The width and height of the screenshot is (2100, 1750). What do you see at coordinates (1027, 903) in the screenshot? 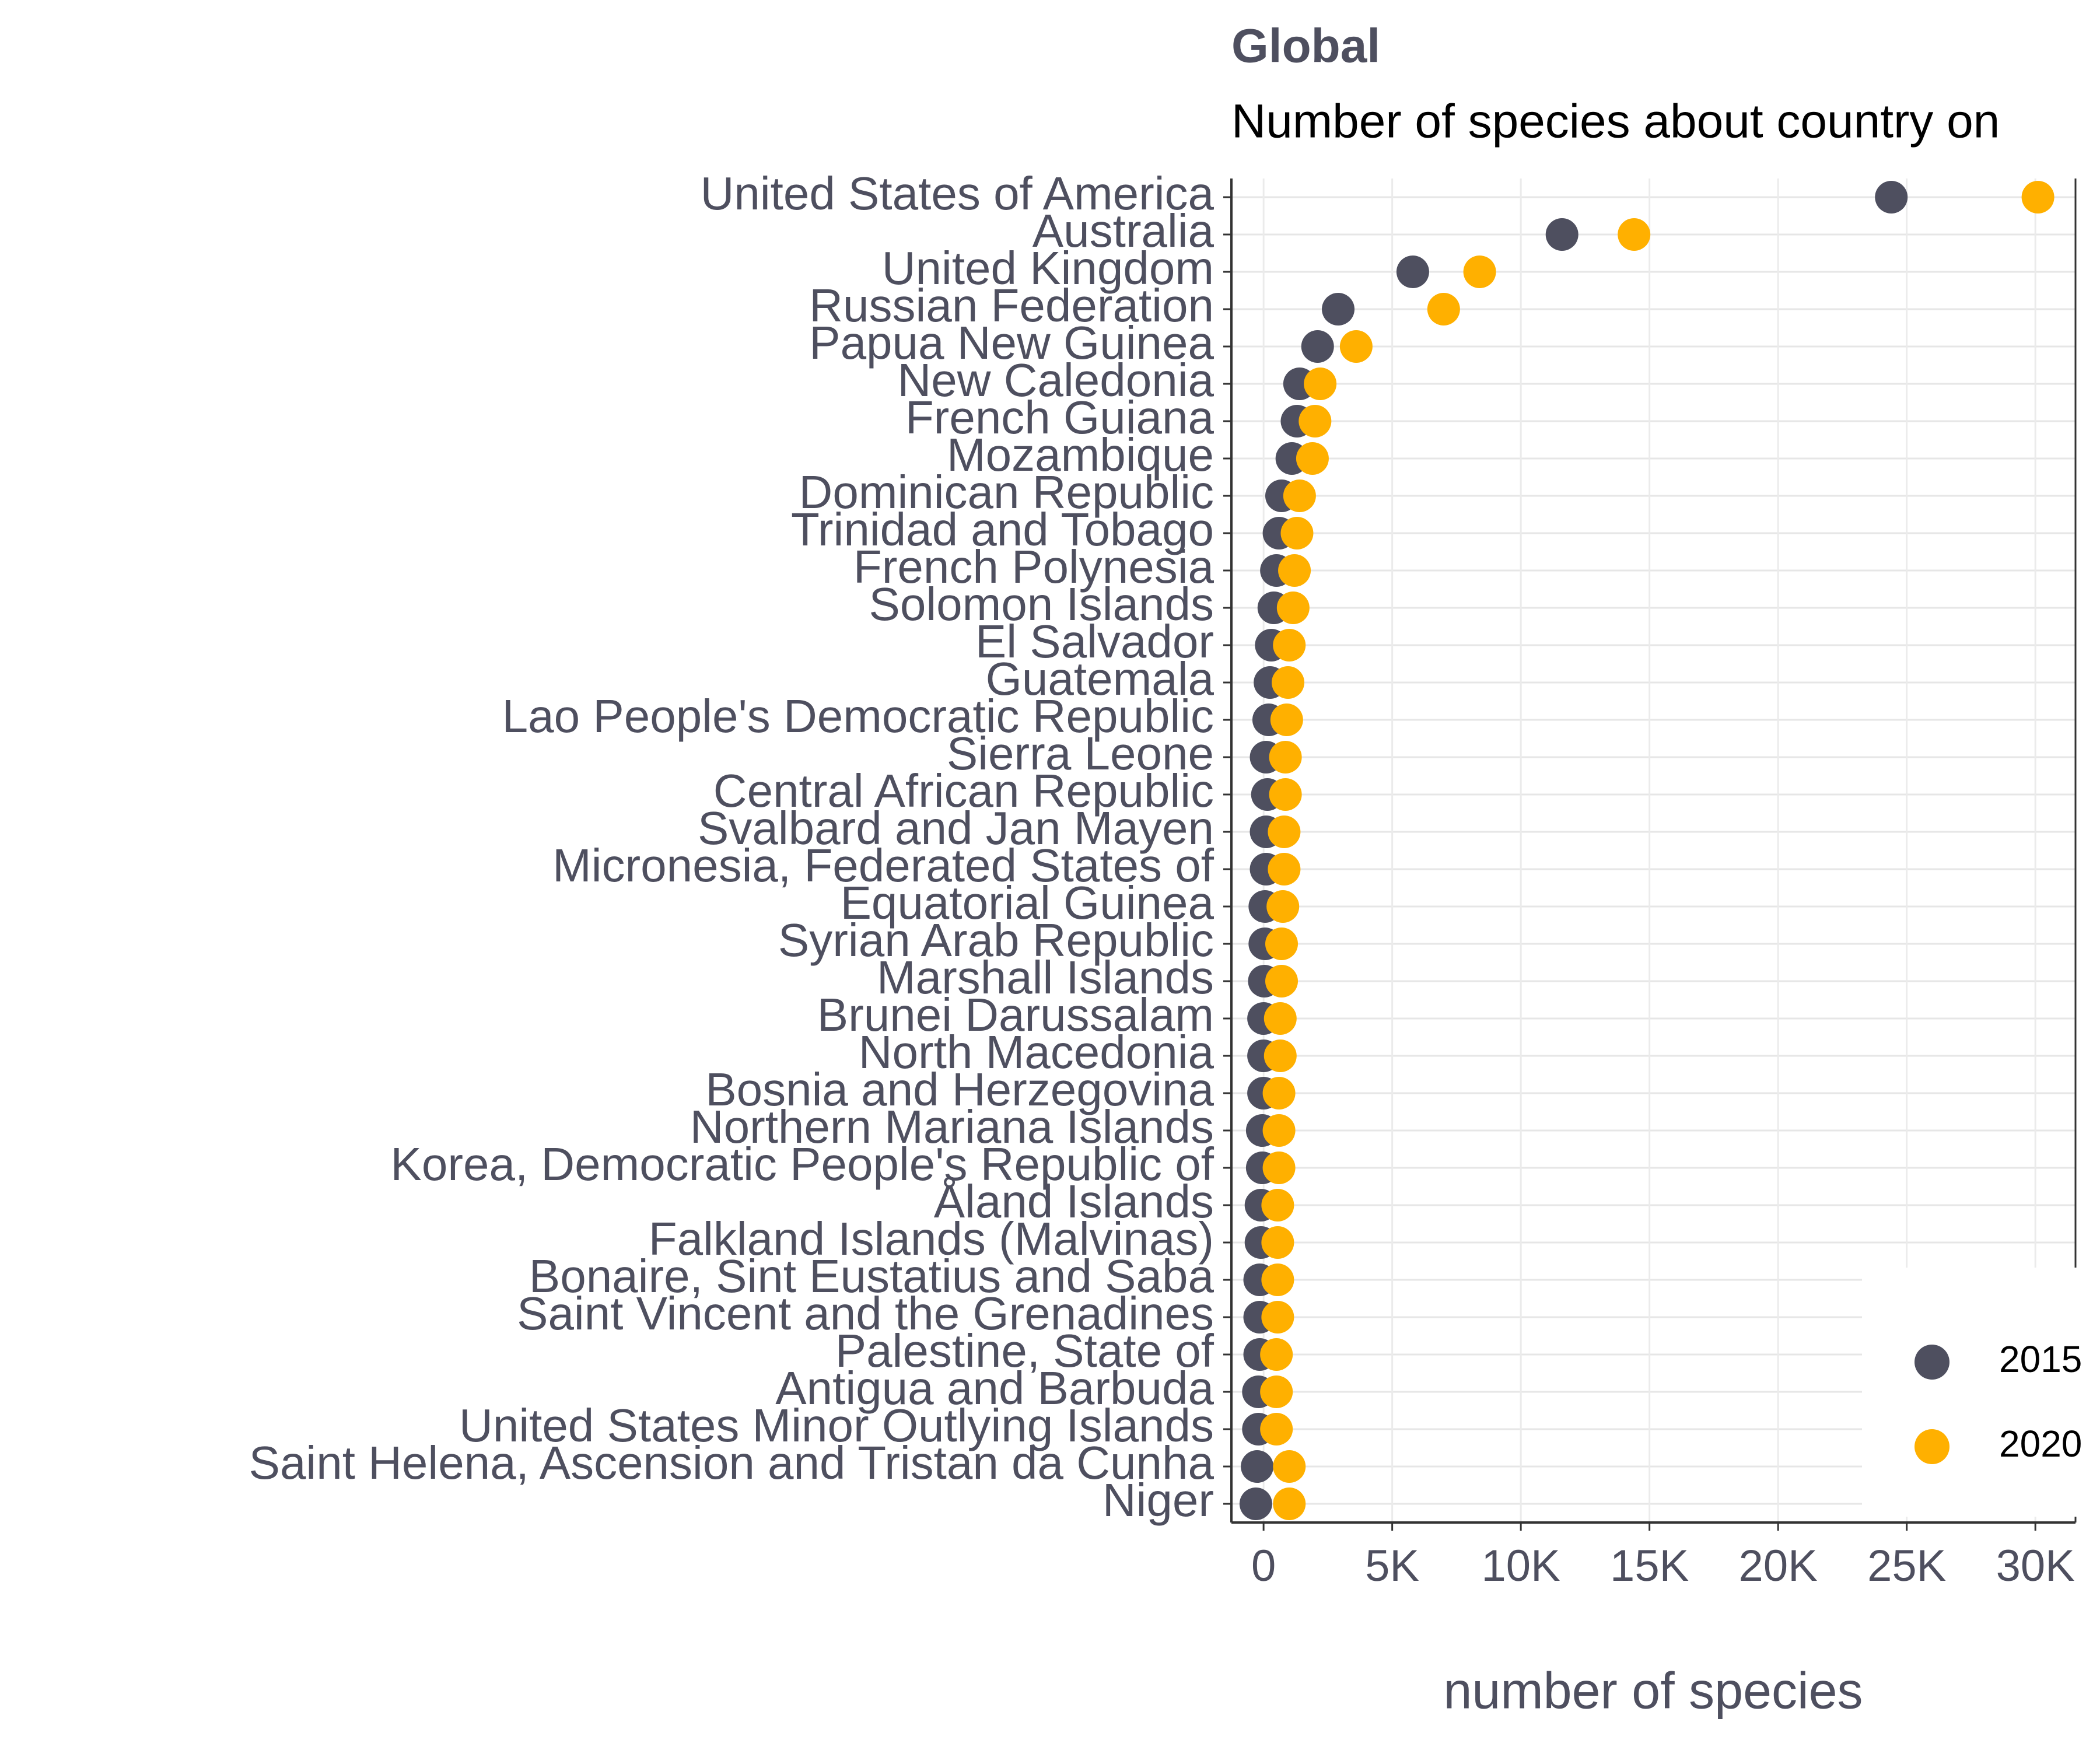
I see `y-tick-label: Equatorial Guinea` at bounding box center [1027, 903].